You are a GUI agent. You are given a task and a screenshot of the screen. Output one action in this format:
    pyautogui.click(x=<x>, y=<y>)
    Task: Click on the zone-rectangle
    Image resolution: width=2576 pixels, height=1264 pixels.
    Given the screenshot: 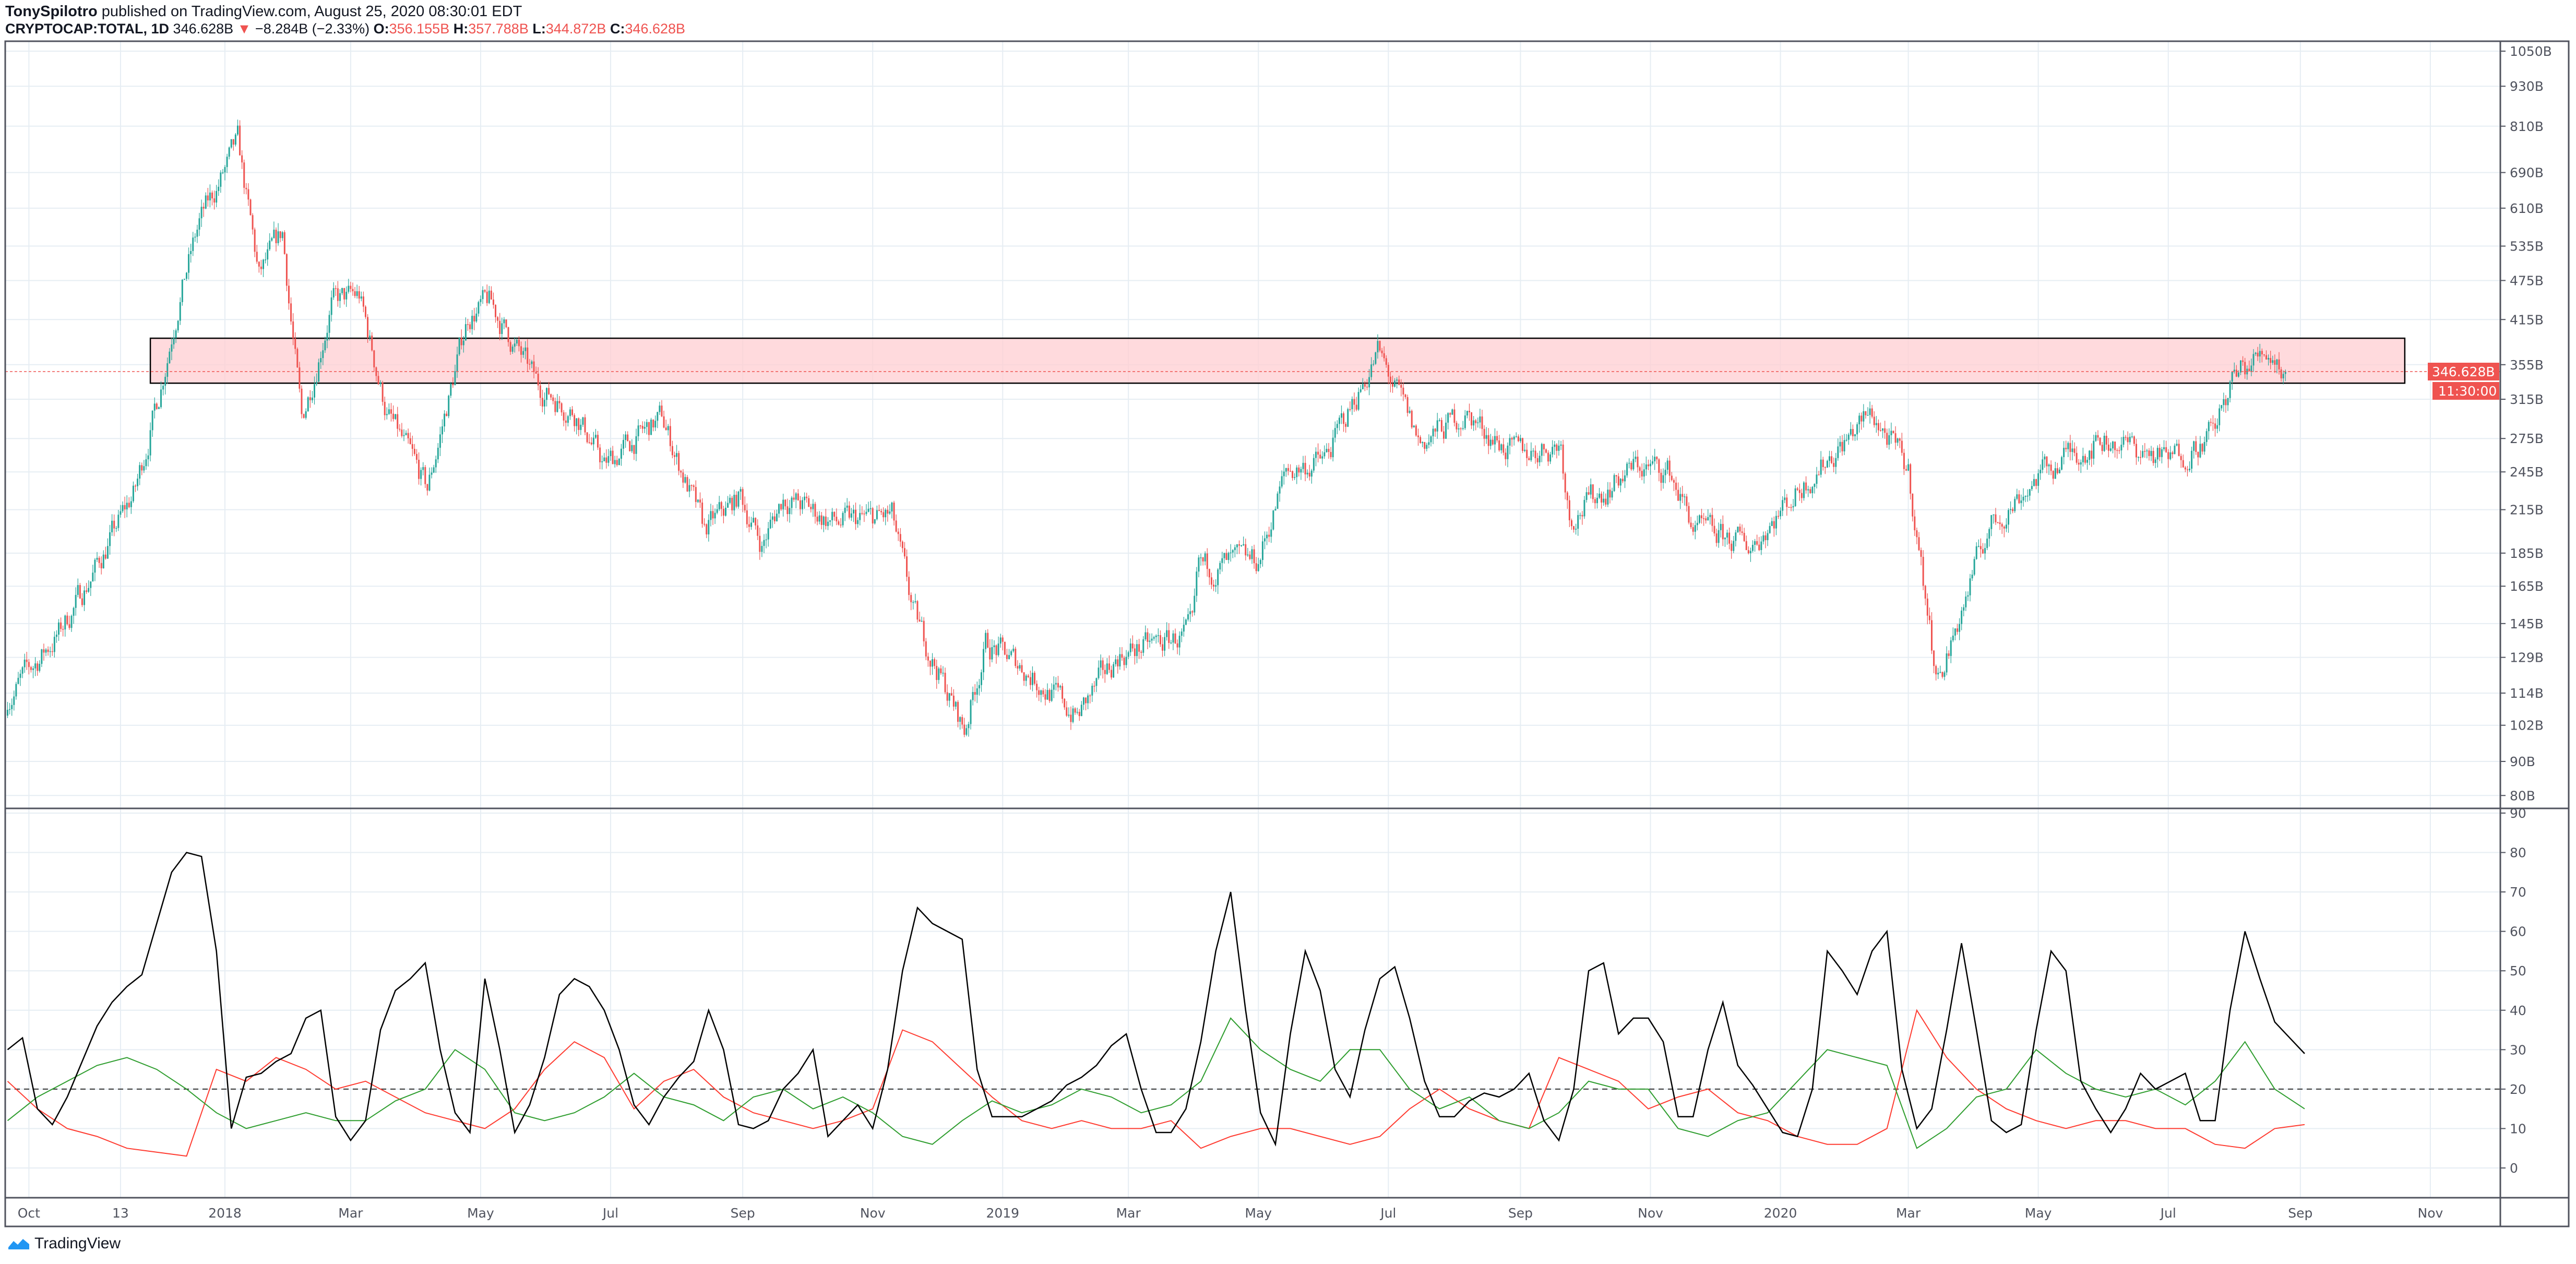 What is the action you would take?
    pyautogui.click(x=1277, y=360)
    